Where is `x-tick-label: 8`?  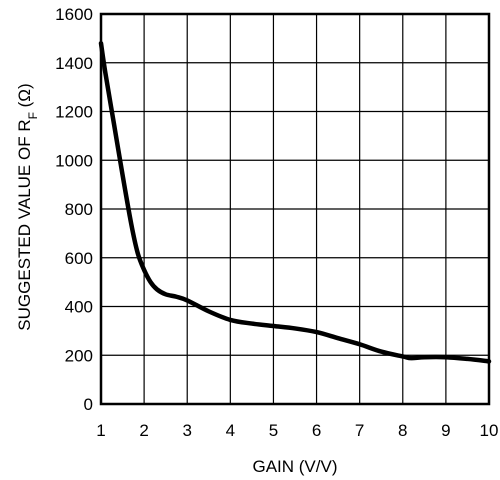 x-tick-label: 8 is located at coordinates (402, 430).